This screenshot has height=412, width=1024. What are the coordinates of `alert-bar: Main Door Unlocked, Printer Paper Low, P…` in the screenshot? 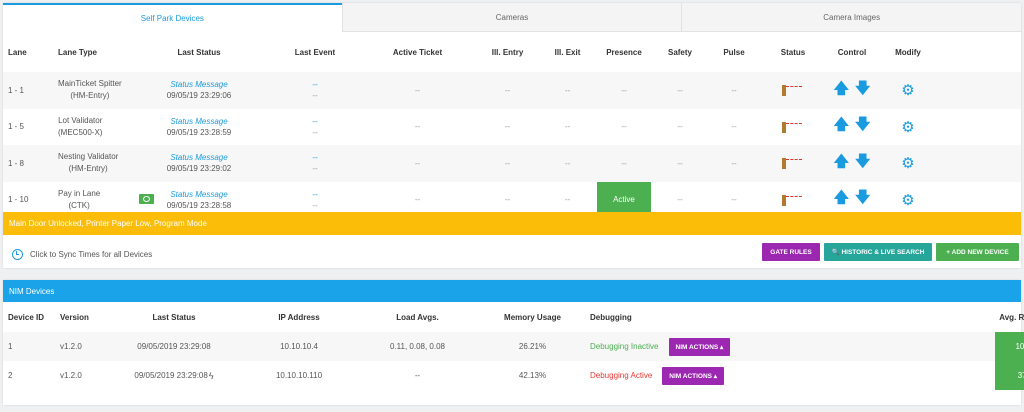 It's located at (512, 223).